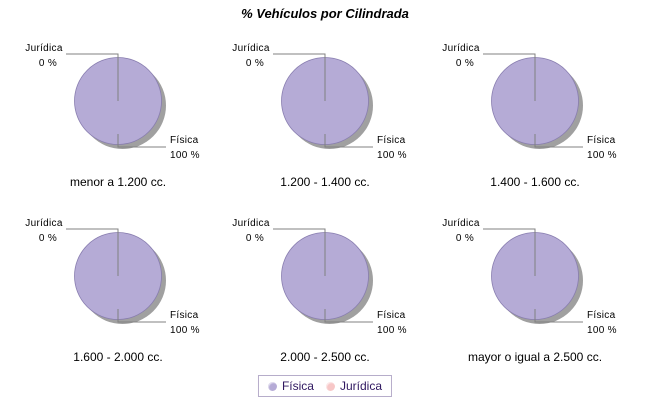  Describe the element at coordinates (325, 13) in the screenshot. I see `chart-title: % Vehículos por Cilindrada` at that location.